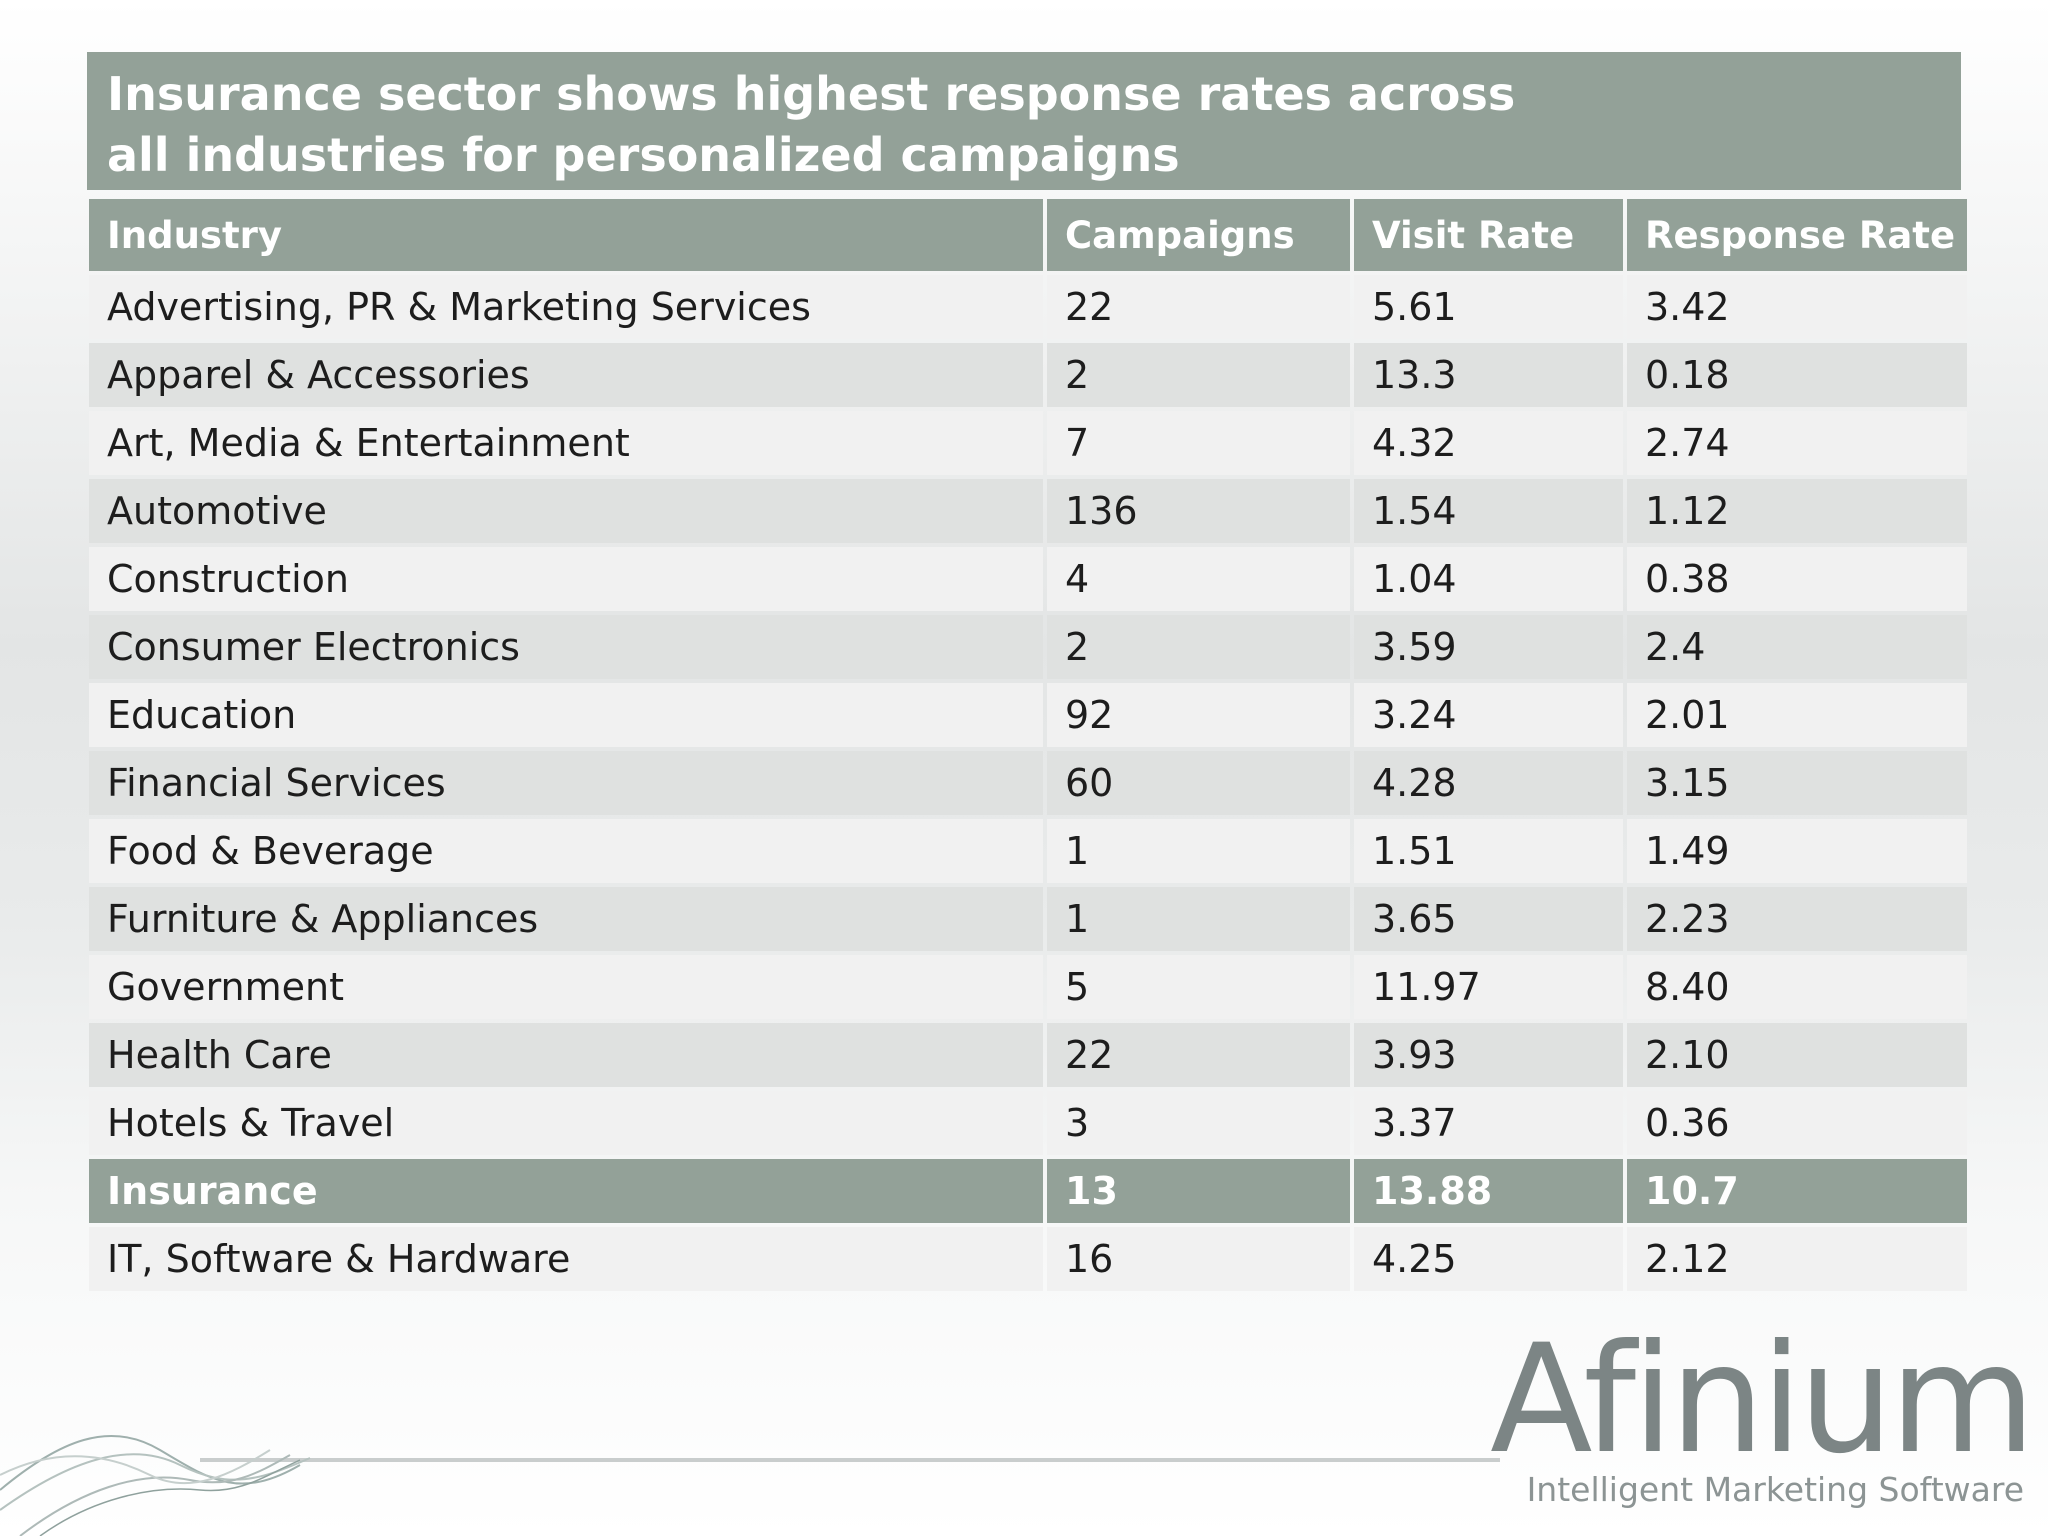  I want to click on cell-response-rate: 2.10, so click(1797, 1055).